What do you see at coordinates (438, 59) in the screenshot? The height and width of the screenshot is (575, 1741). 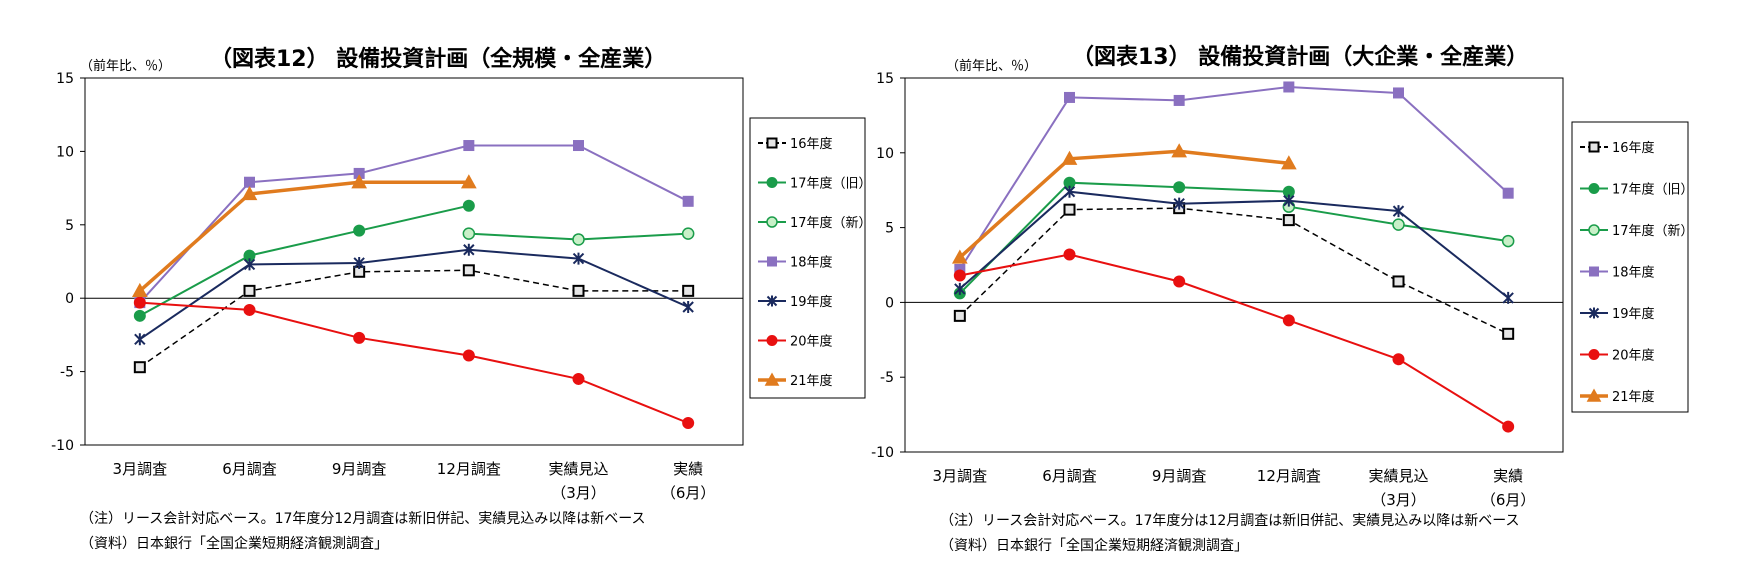 I see `chart-title: （図表12） 設備投資計画（全規模・全産業）` at bounding box center [438, 59].